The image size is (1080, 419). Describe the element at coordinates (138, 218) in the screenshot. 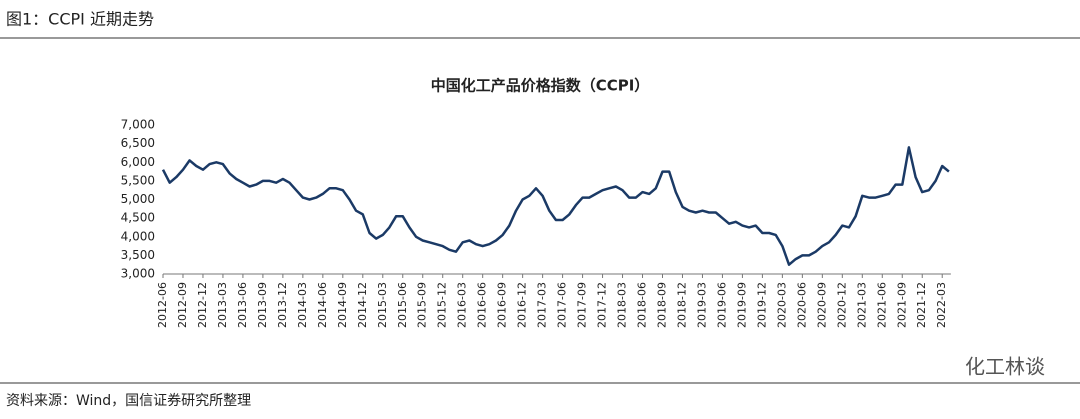

I see `y-tick-label: 4,500` at that location.